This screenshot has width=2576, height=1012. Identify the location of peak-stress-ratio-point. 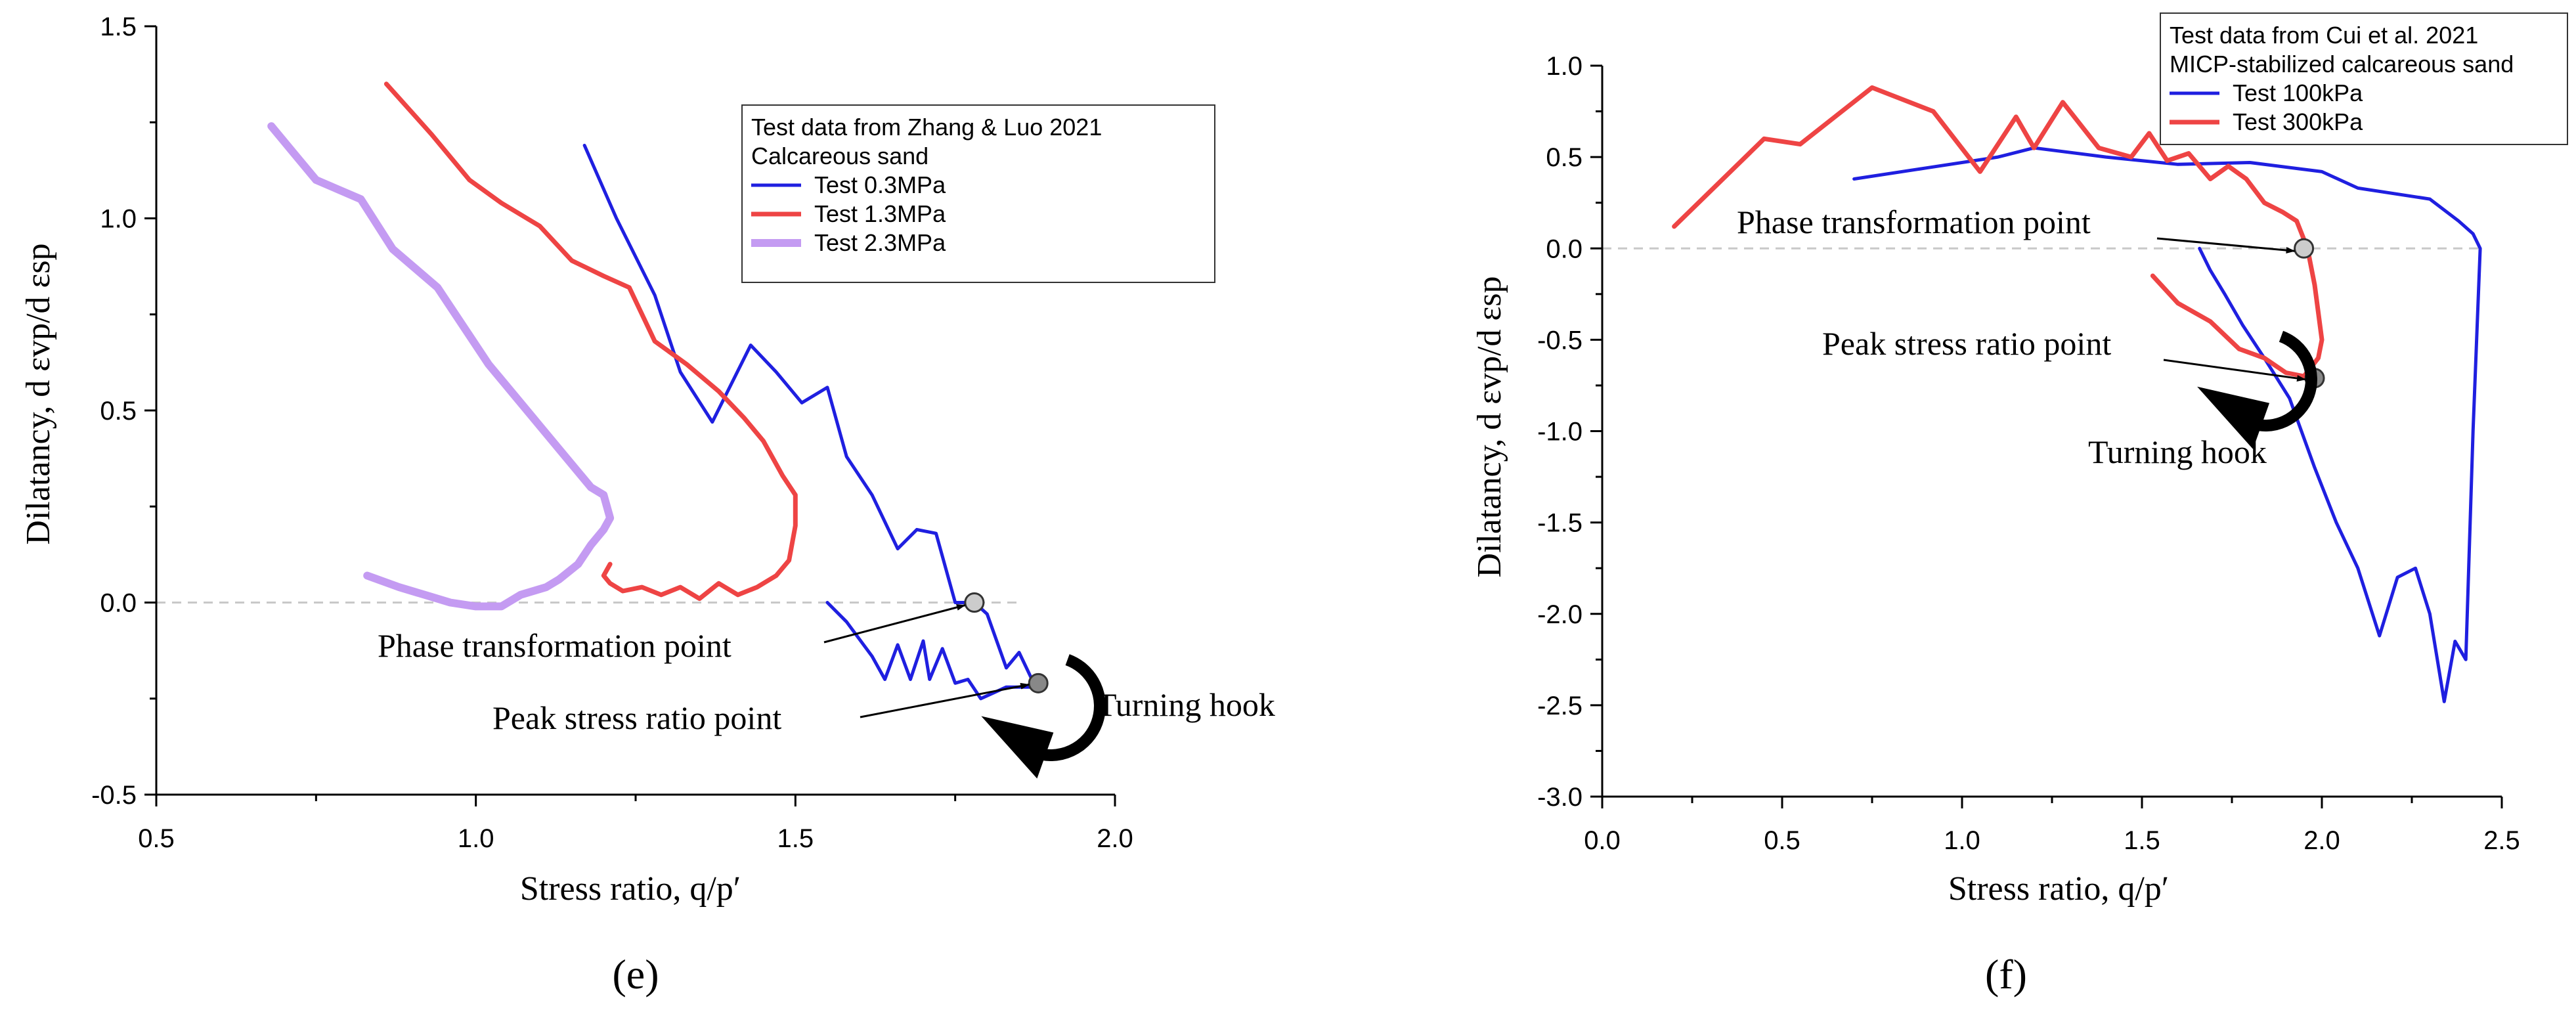
(1038, 682).